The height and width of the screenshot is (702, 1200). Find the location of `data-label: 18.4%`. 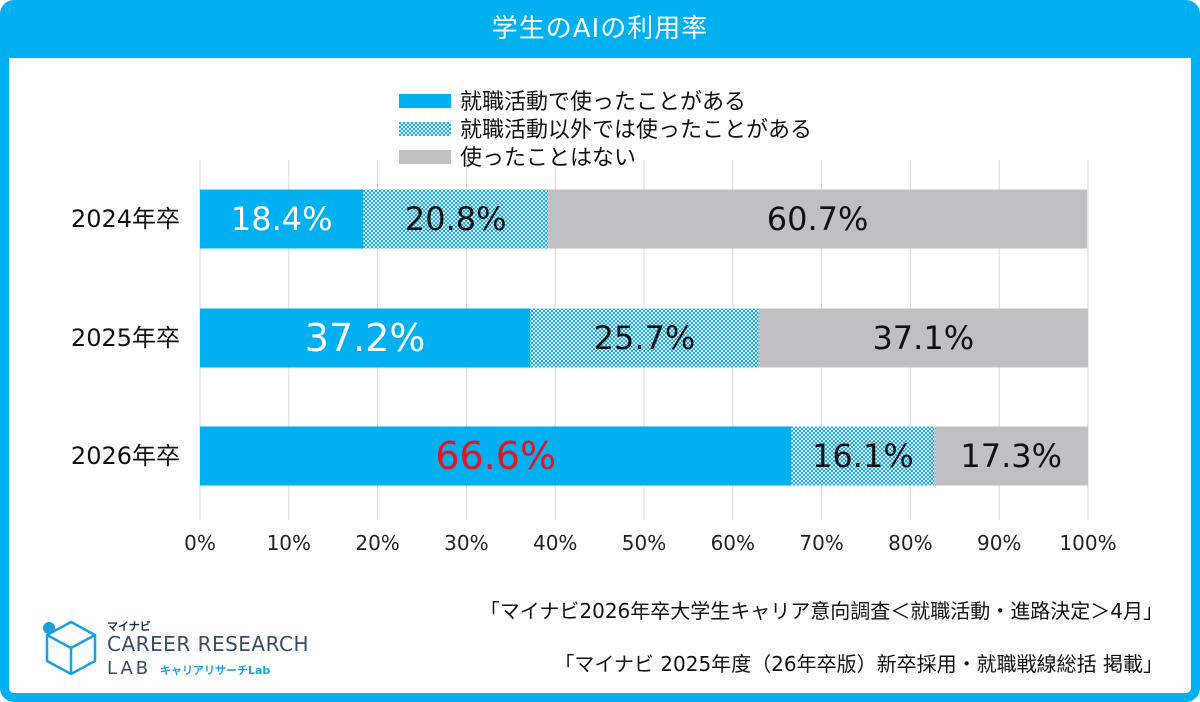

data-label: 18.4% is located at coordinates (282, 219).